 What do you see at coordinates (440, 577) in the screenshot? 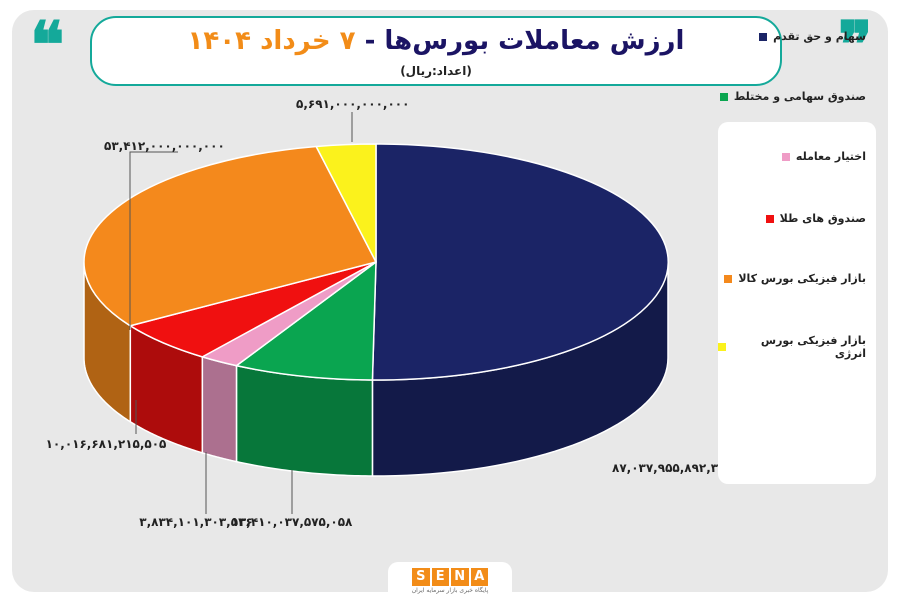
I see `logo-letter: E` at bounding box center [440, 577].